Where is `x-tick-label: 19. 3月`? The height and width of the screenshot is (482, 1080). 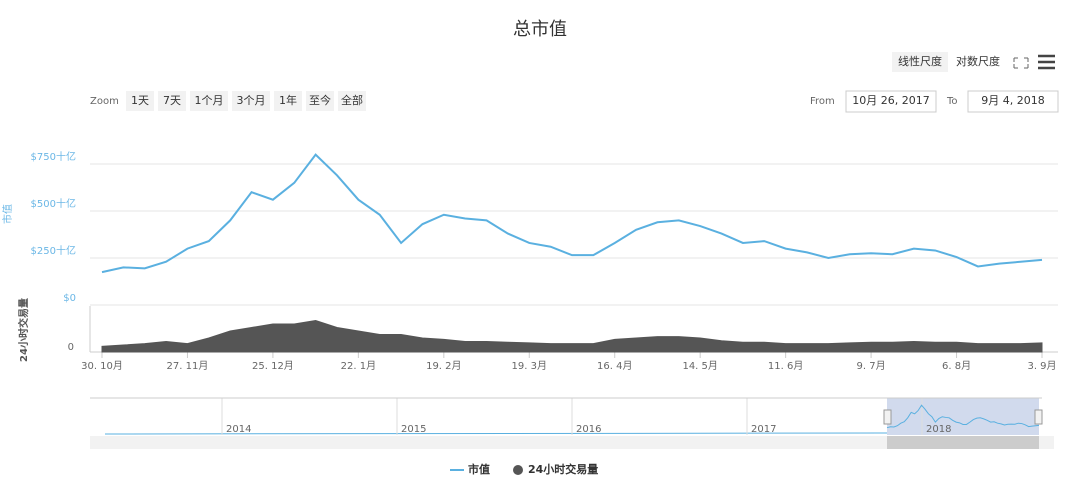
x-tick-label: 19. 3月 is located at coordinates (529, 366).